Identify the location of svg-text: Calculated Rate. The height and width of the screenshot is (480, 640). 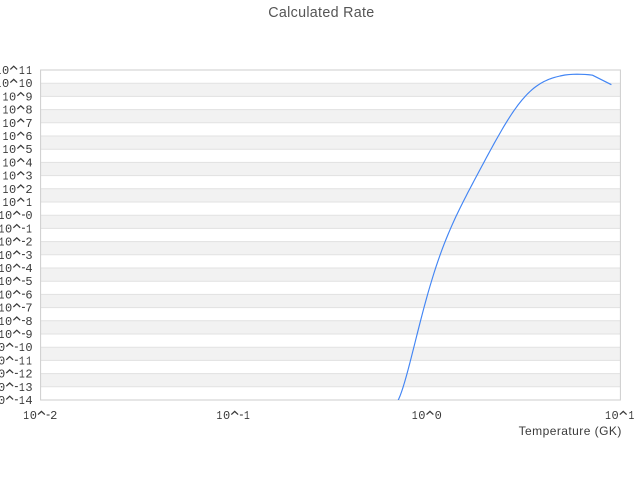
(321, 13).